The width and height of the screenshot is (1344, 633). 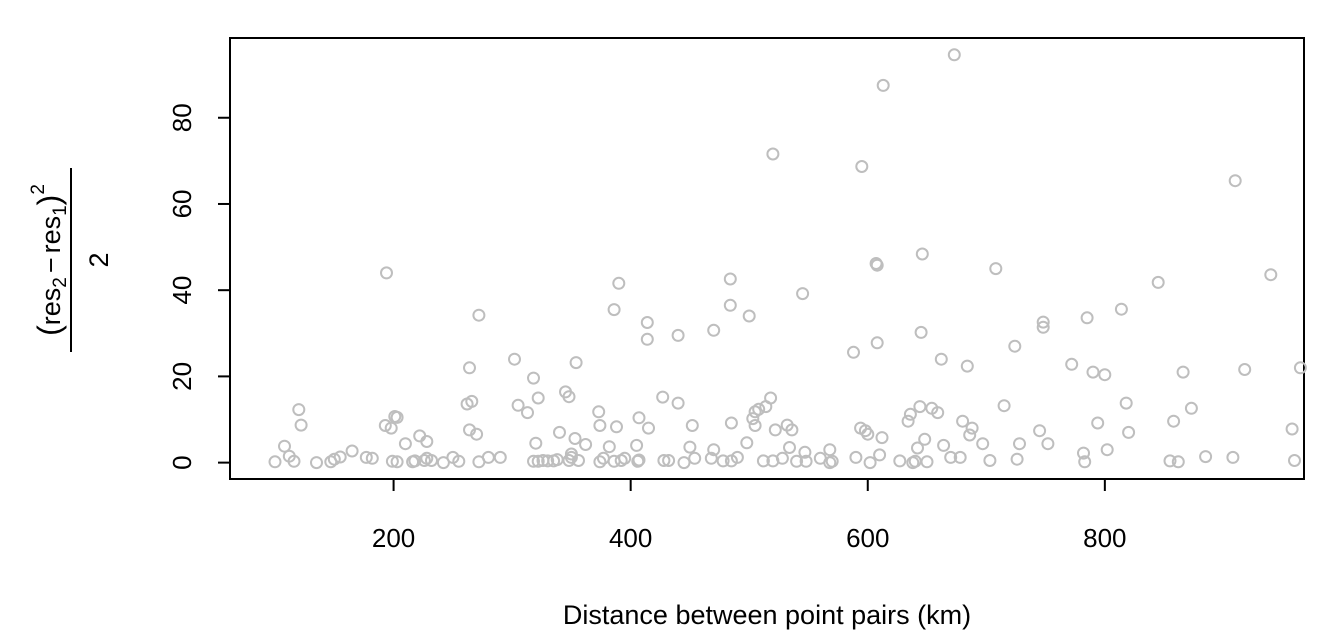 What do you see at coordinates (182, 290) in the screenshot?
I see `y-tick-label: 40` at bounding box center [182, 290].